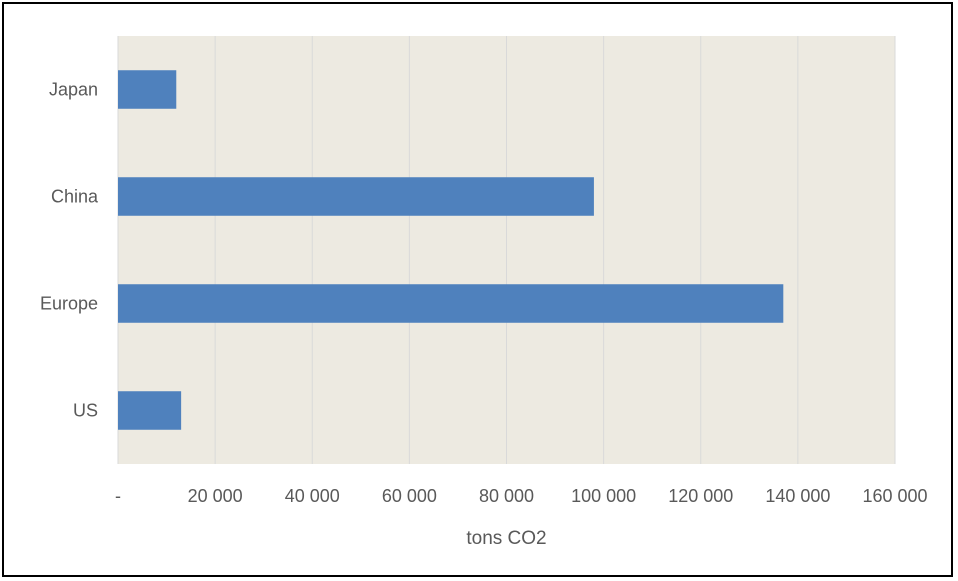 The image size is (958, 581). What do you see at coordinates (894, 496) in the screenshot?
I see `x-tick-label: 160 000` at bounding box center [894, 496].